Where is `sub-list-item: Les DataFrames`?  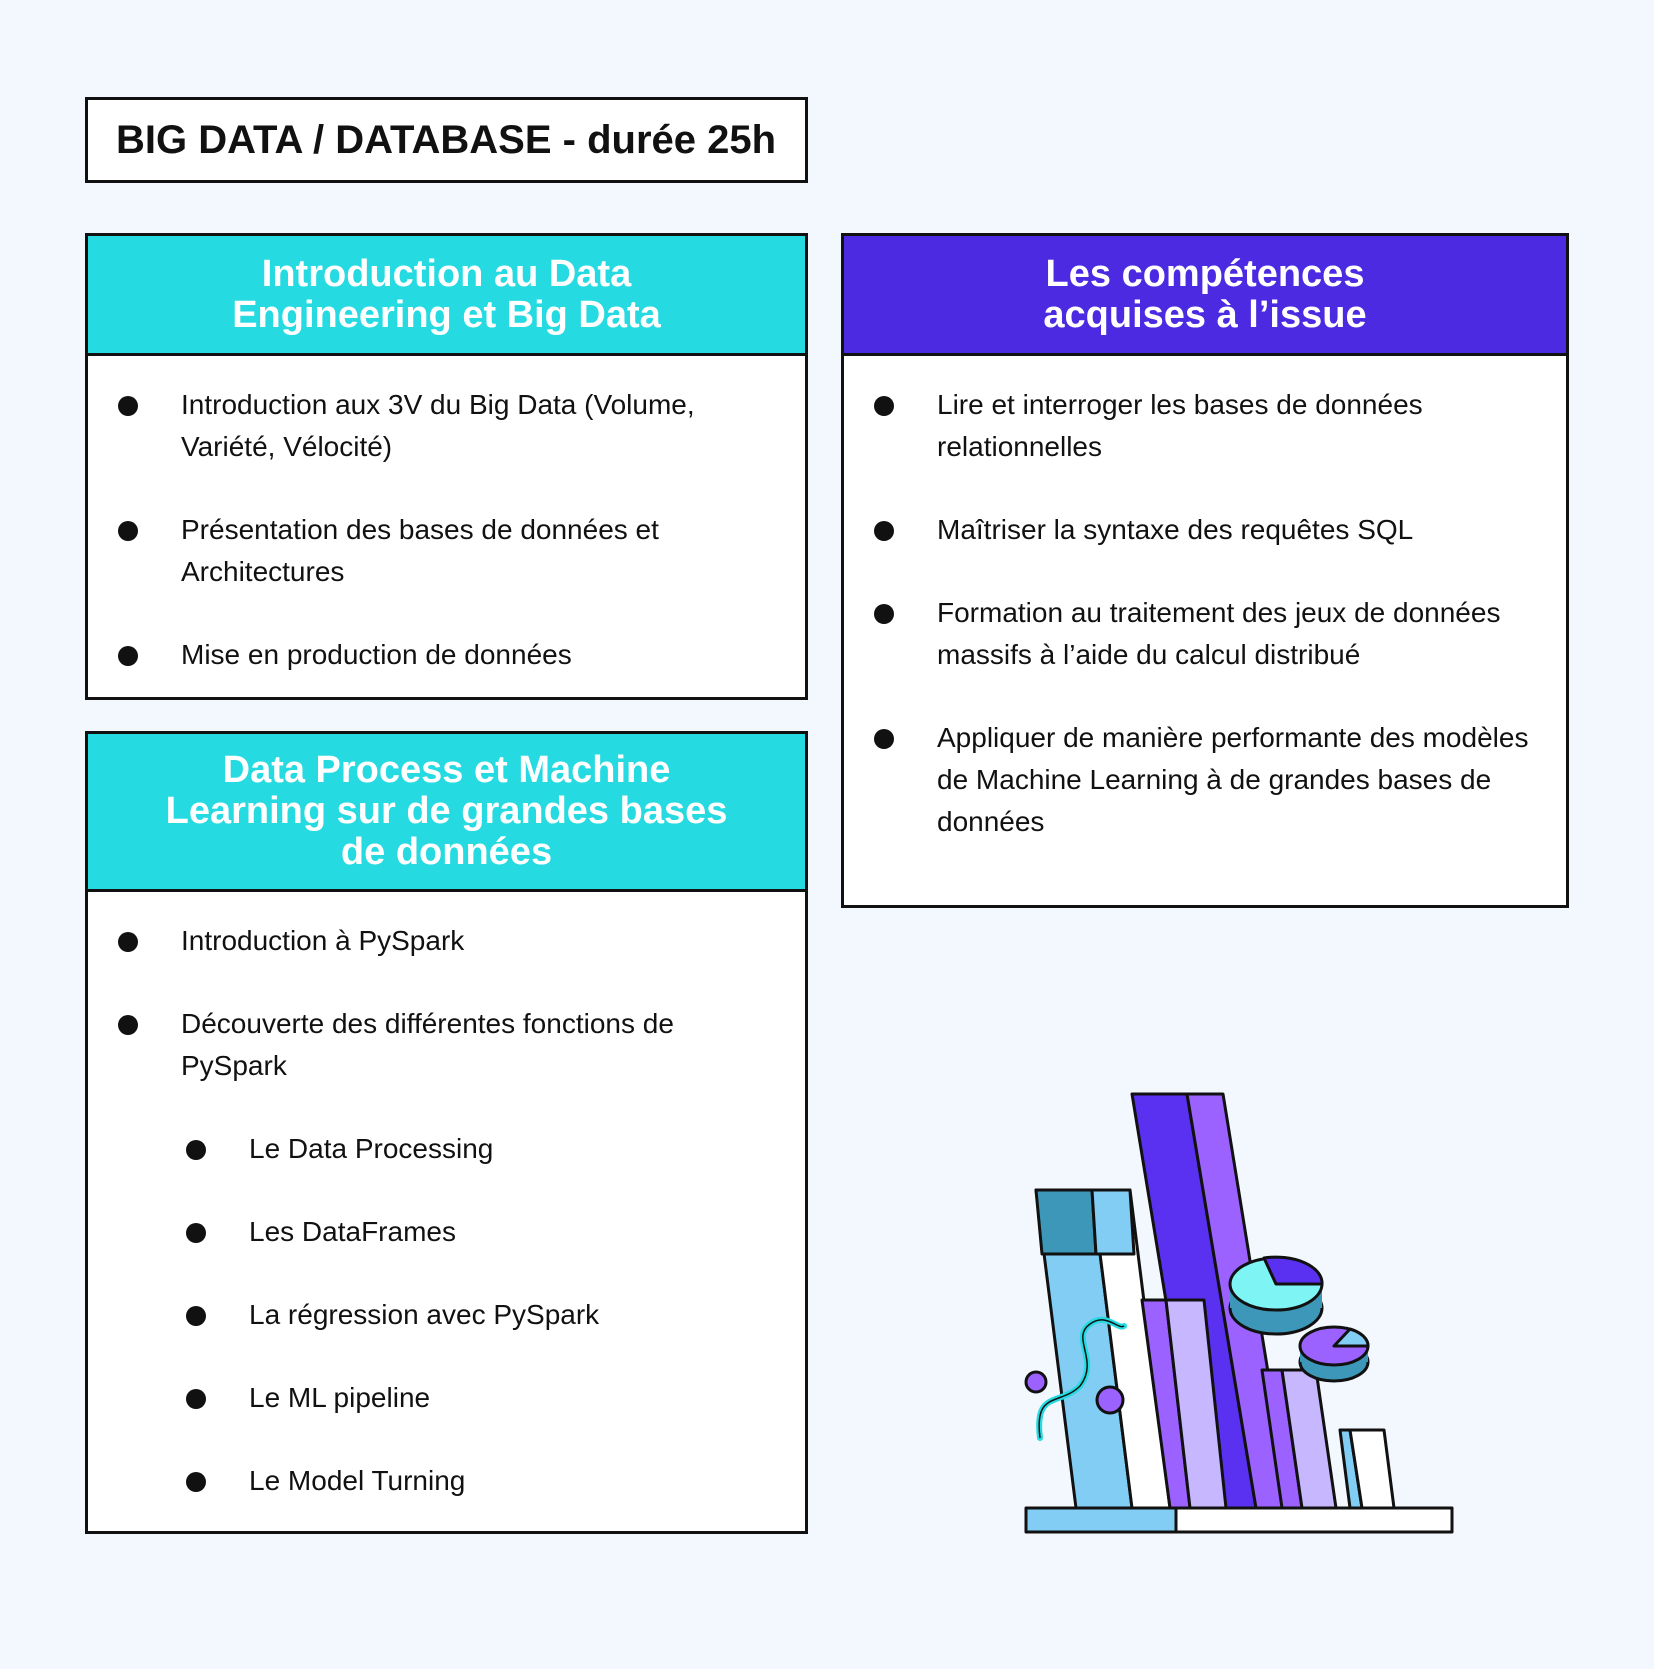 sub-list-item: Les DataFrames is located at coordinates (480, 1232).